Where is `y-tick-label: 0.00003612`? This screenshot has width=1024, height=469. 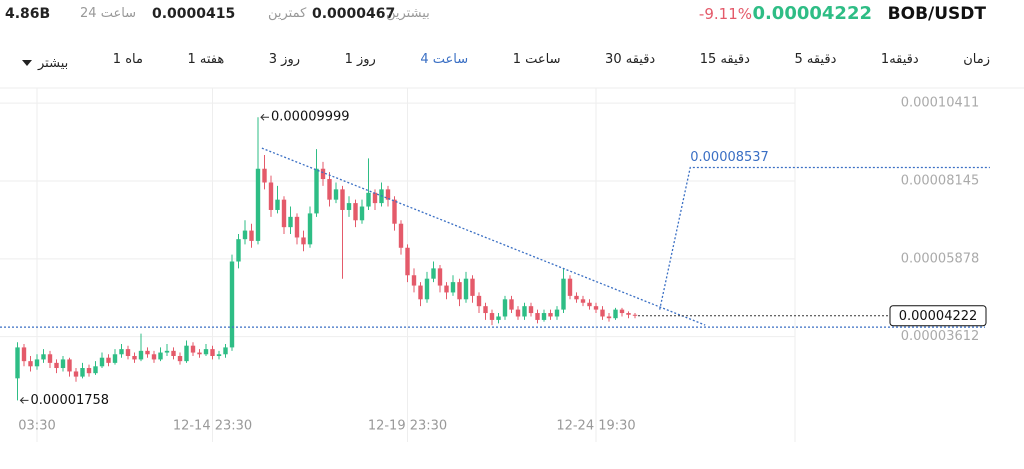 y-tick-label: 0.00003612 is located at coordinates (940, 336).